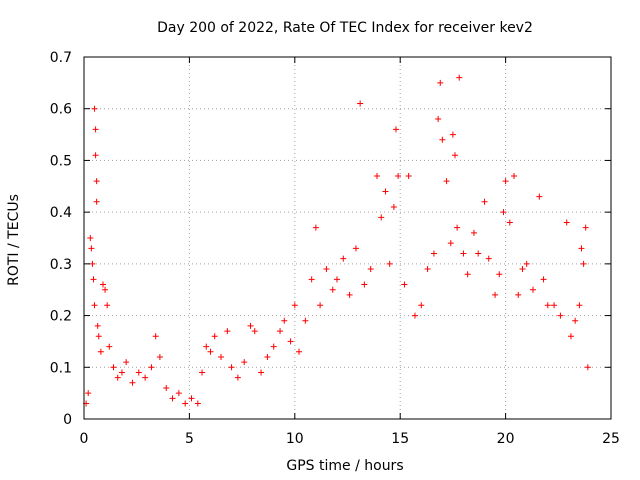 This screenshot has width=640, height=480. What do you see at coordinates (14, 240) in the screenshot?
I see `y-axis-label: ROTI / TECUs` at bounding box center [14, 240].